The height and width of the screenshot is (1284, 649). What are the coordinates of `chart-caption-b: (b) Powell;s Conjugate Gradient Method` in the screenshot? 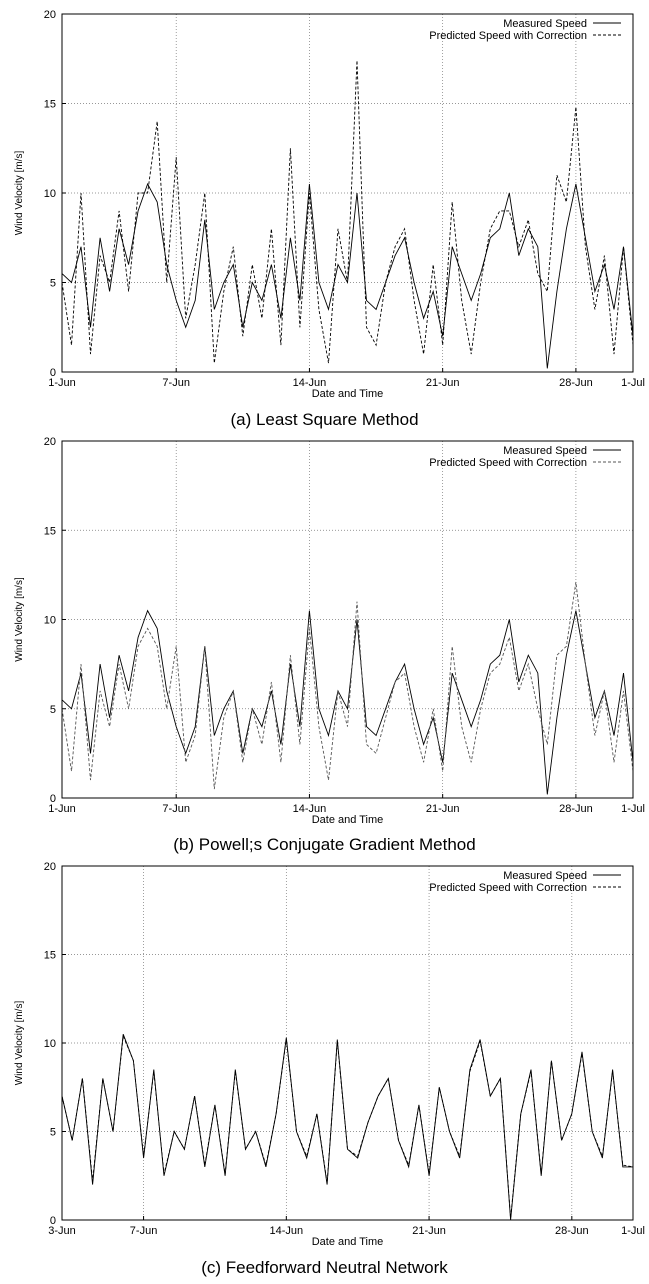 It's located at (324, 844).